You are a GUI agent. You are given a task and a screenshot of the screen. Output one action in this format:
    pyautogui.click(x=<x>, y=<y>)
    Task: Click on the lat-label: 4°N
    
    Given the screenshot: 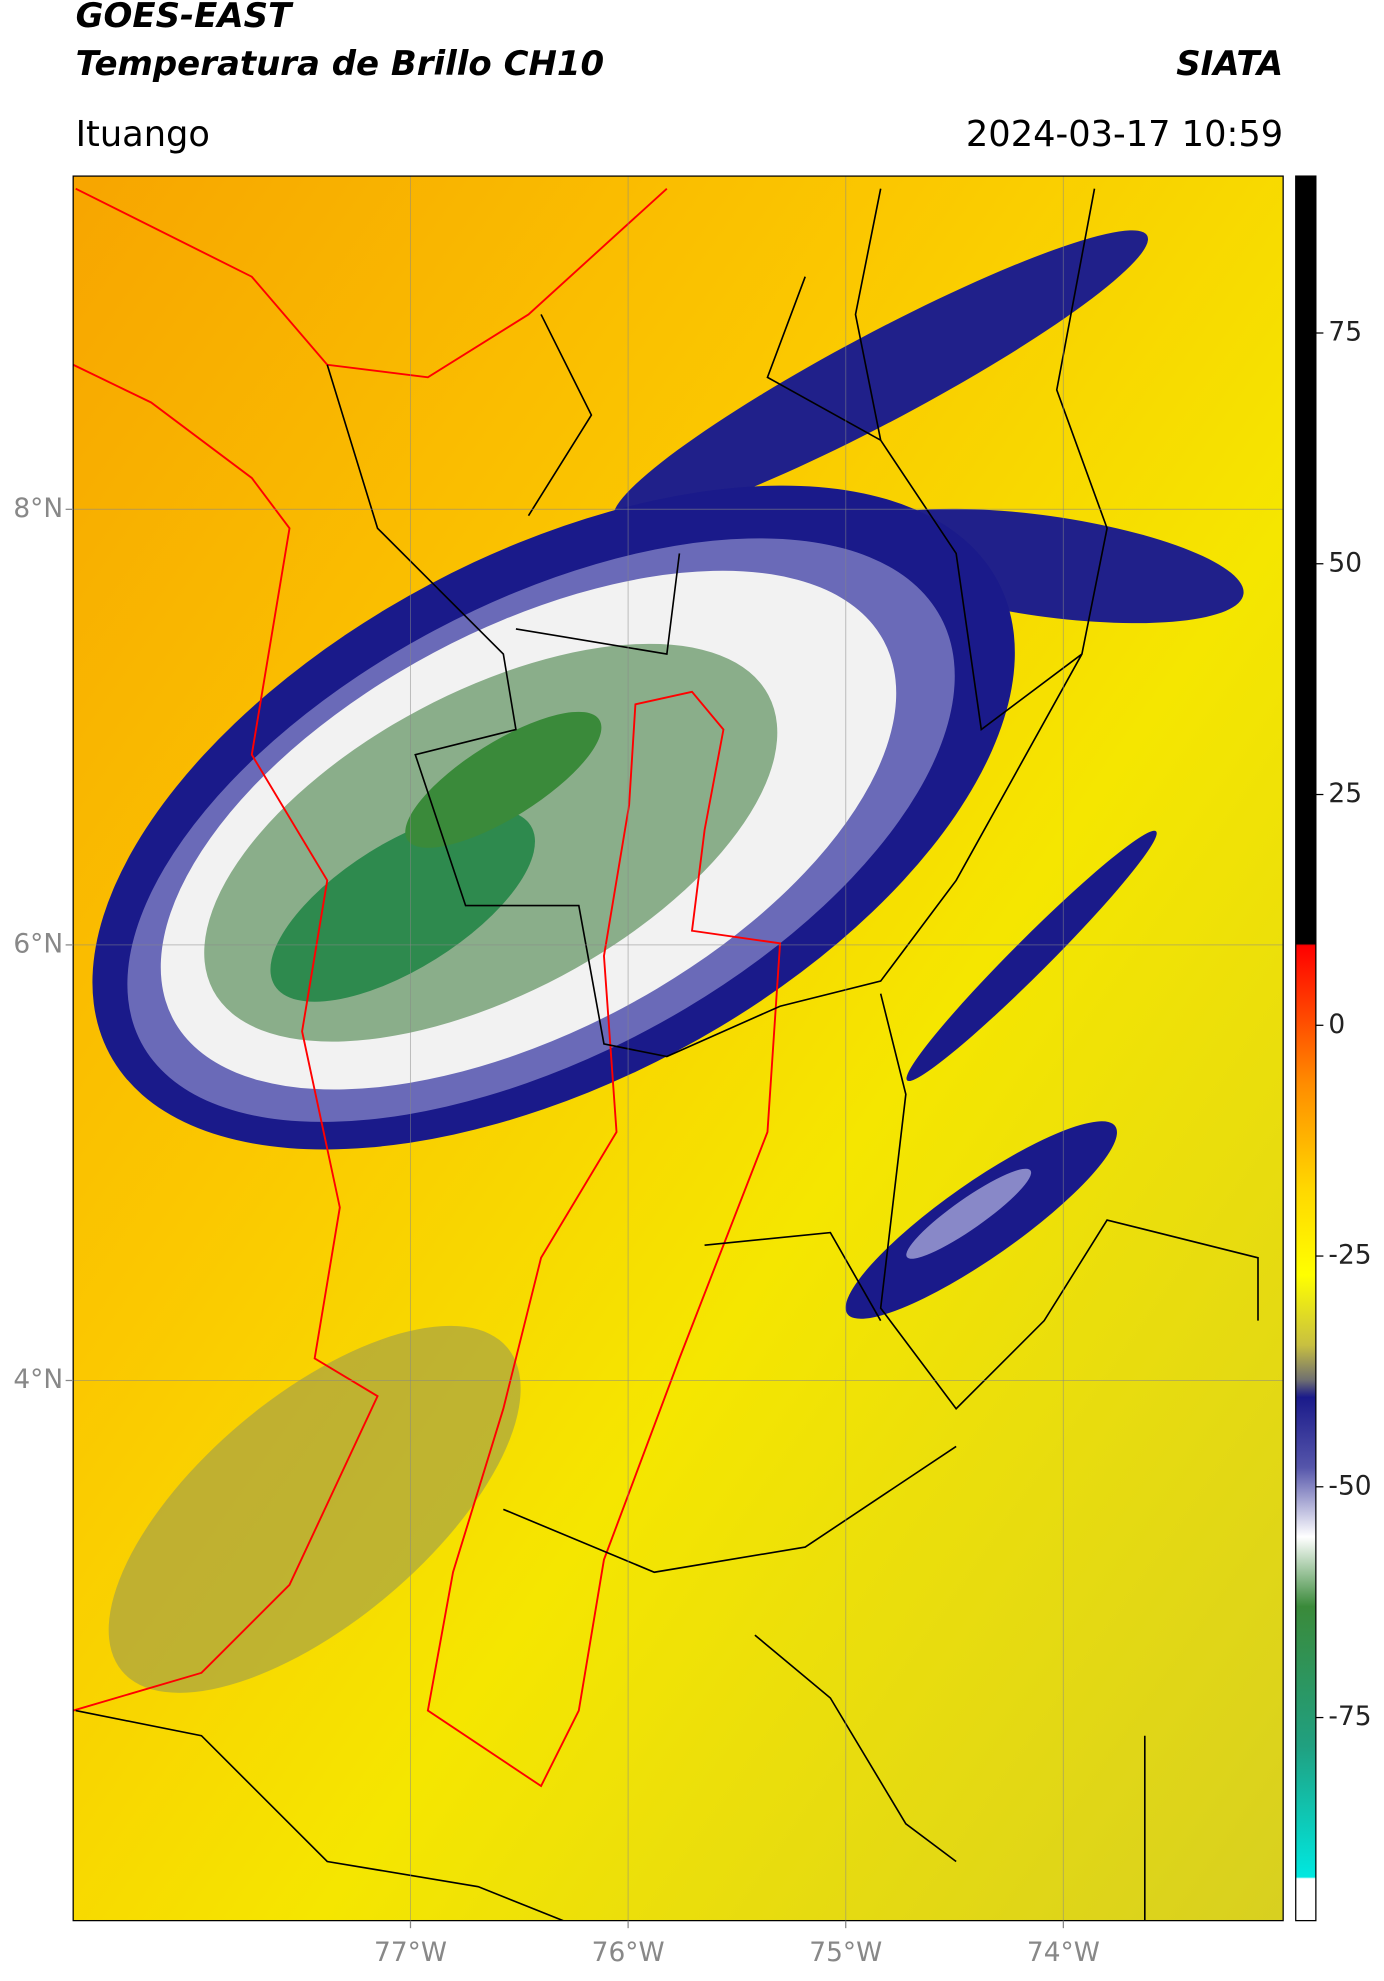 What is the action you would take?
    pyautogui.click(x=38, y=1379)
    